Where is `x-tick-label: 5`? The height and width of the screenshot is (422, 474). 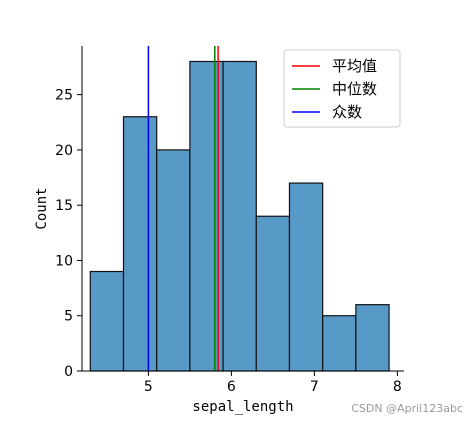 x-tick-label: 5 is located at coordinates (148, 387).